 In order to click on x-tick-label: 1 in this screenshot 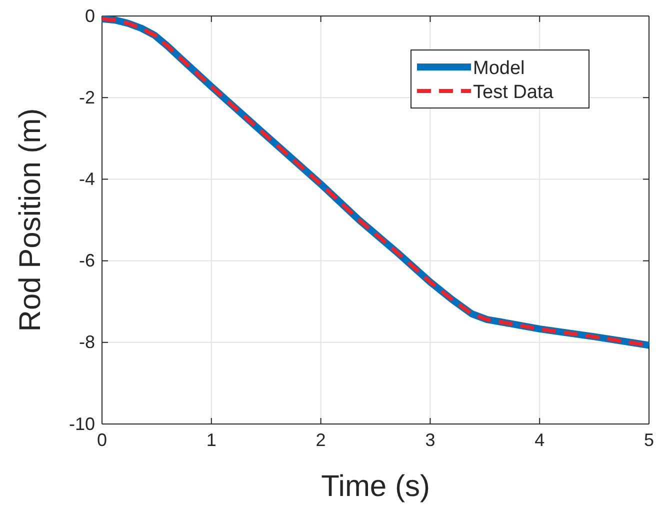, I will do `click(211, 440)`.